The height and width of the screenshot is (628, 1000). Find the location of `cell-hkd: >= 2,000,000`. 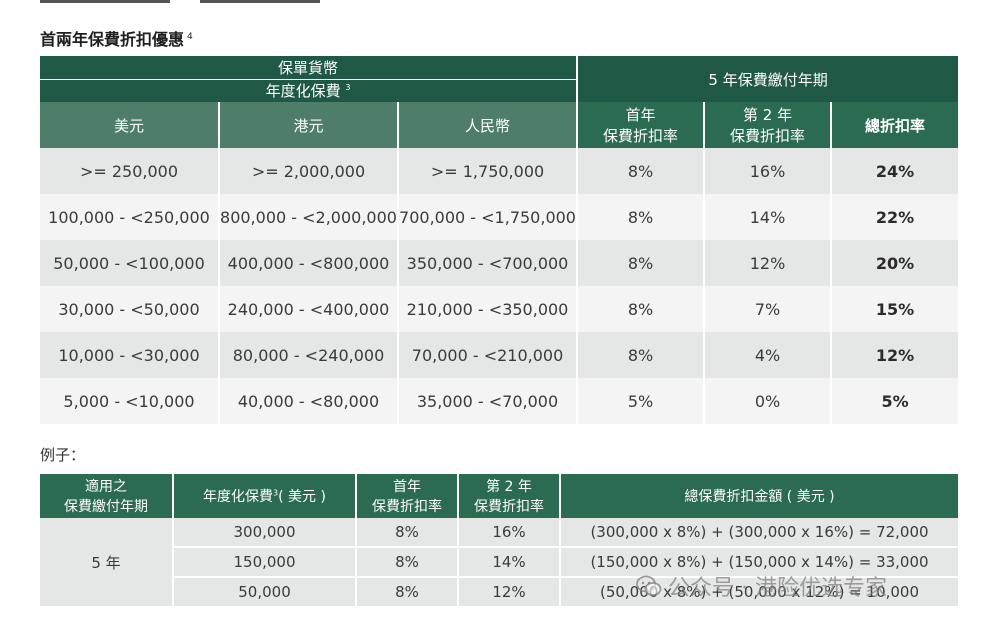

cell-hkd: >= 2,000,000 is located at coordinates (309, 171).